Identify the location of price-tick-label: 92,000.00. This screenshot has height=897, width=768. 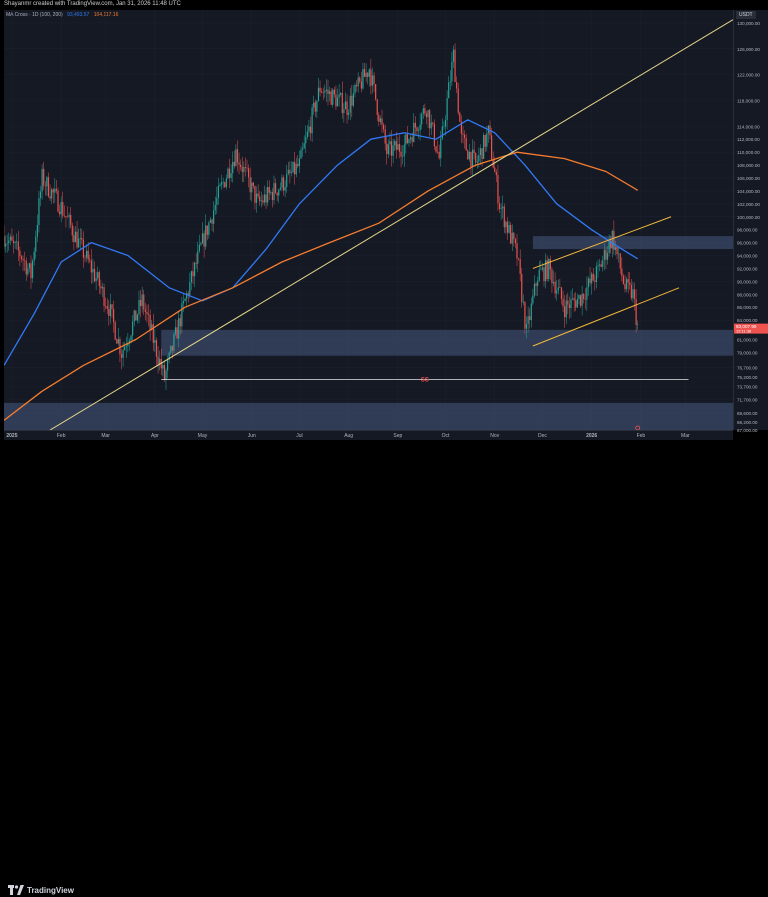
(747, 268).